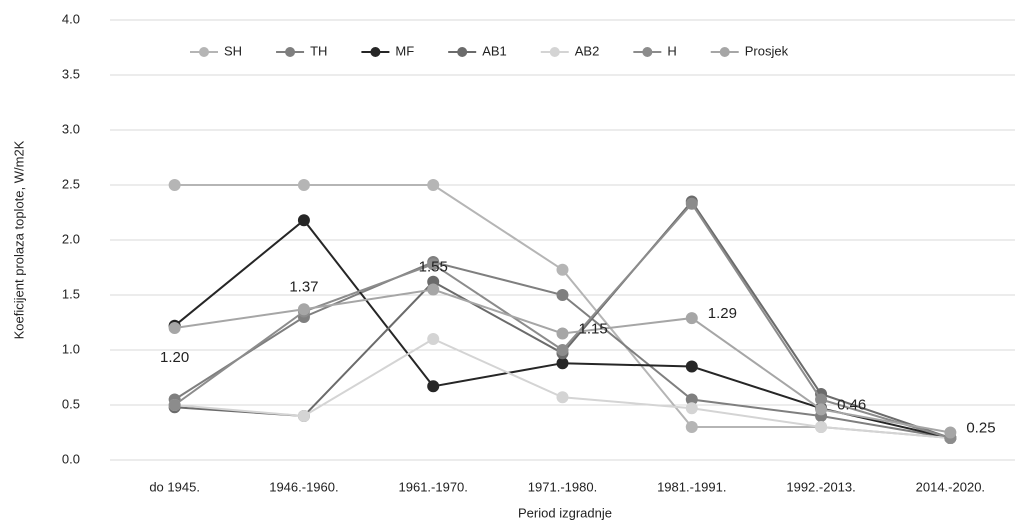 This screenshot has height=526, width=1019. What do you see at coordinates (71, 73) in the screenshot?
I see `y-tick-label: 3.5` at bounding box center [71, 73].